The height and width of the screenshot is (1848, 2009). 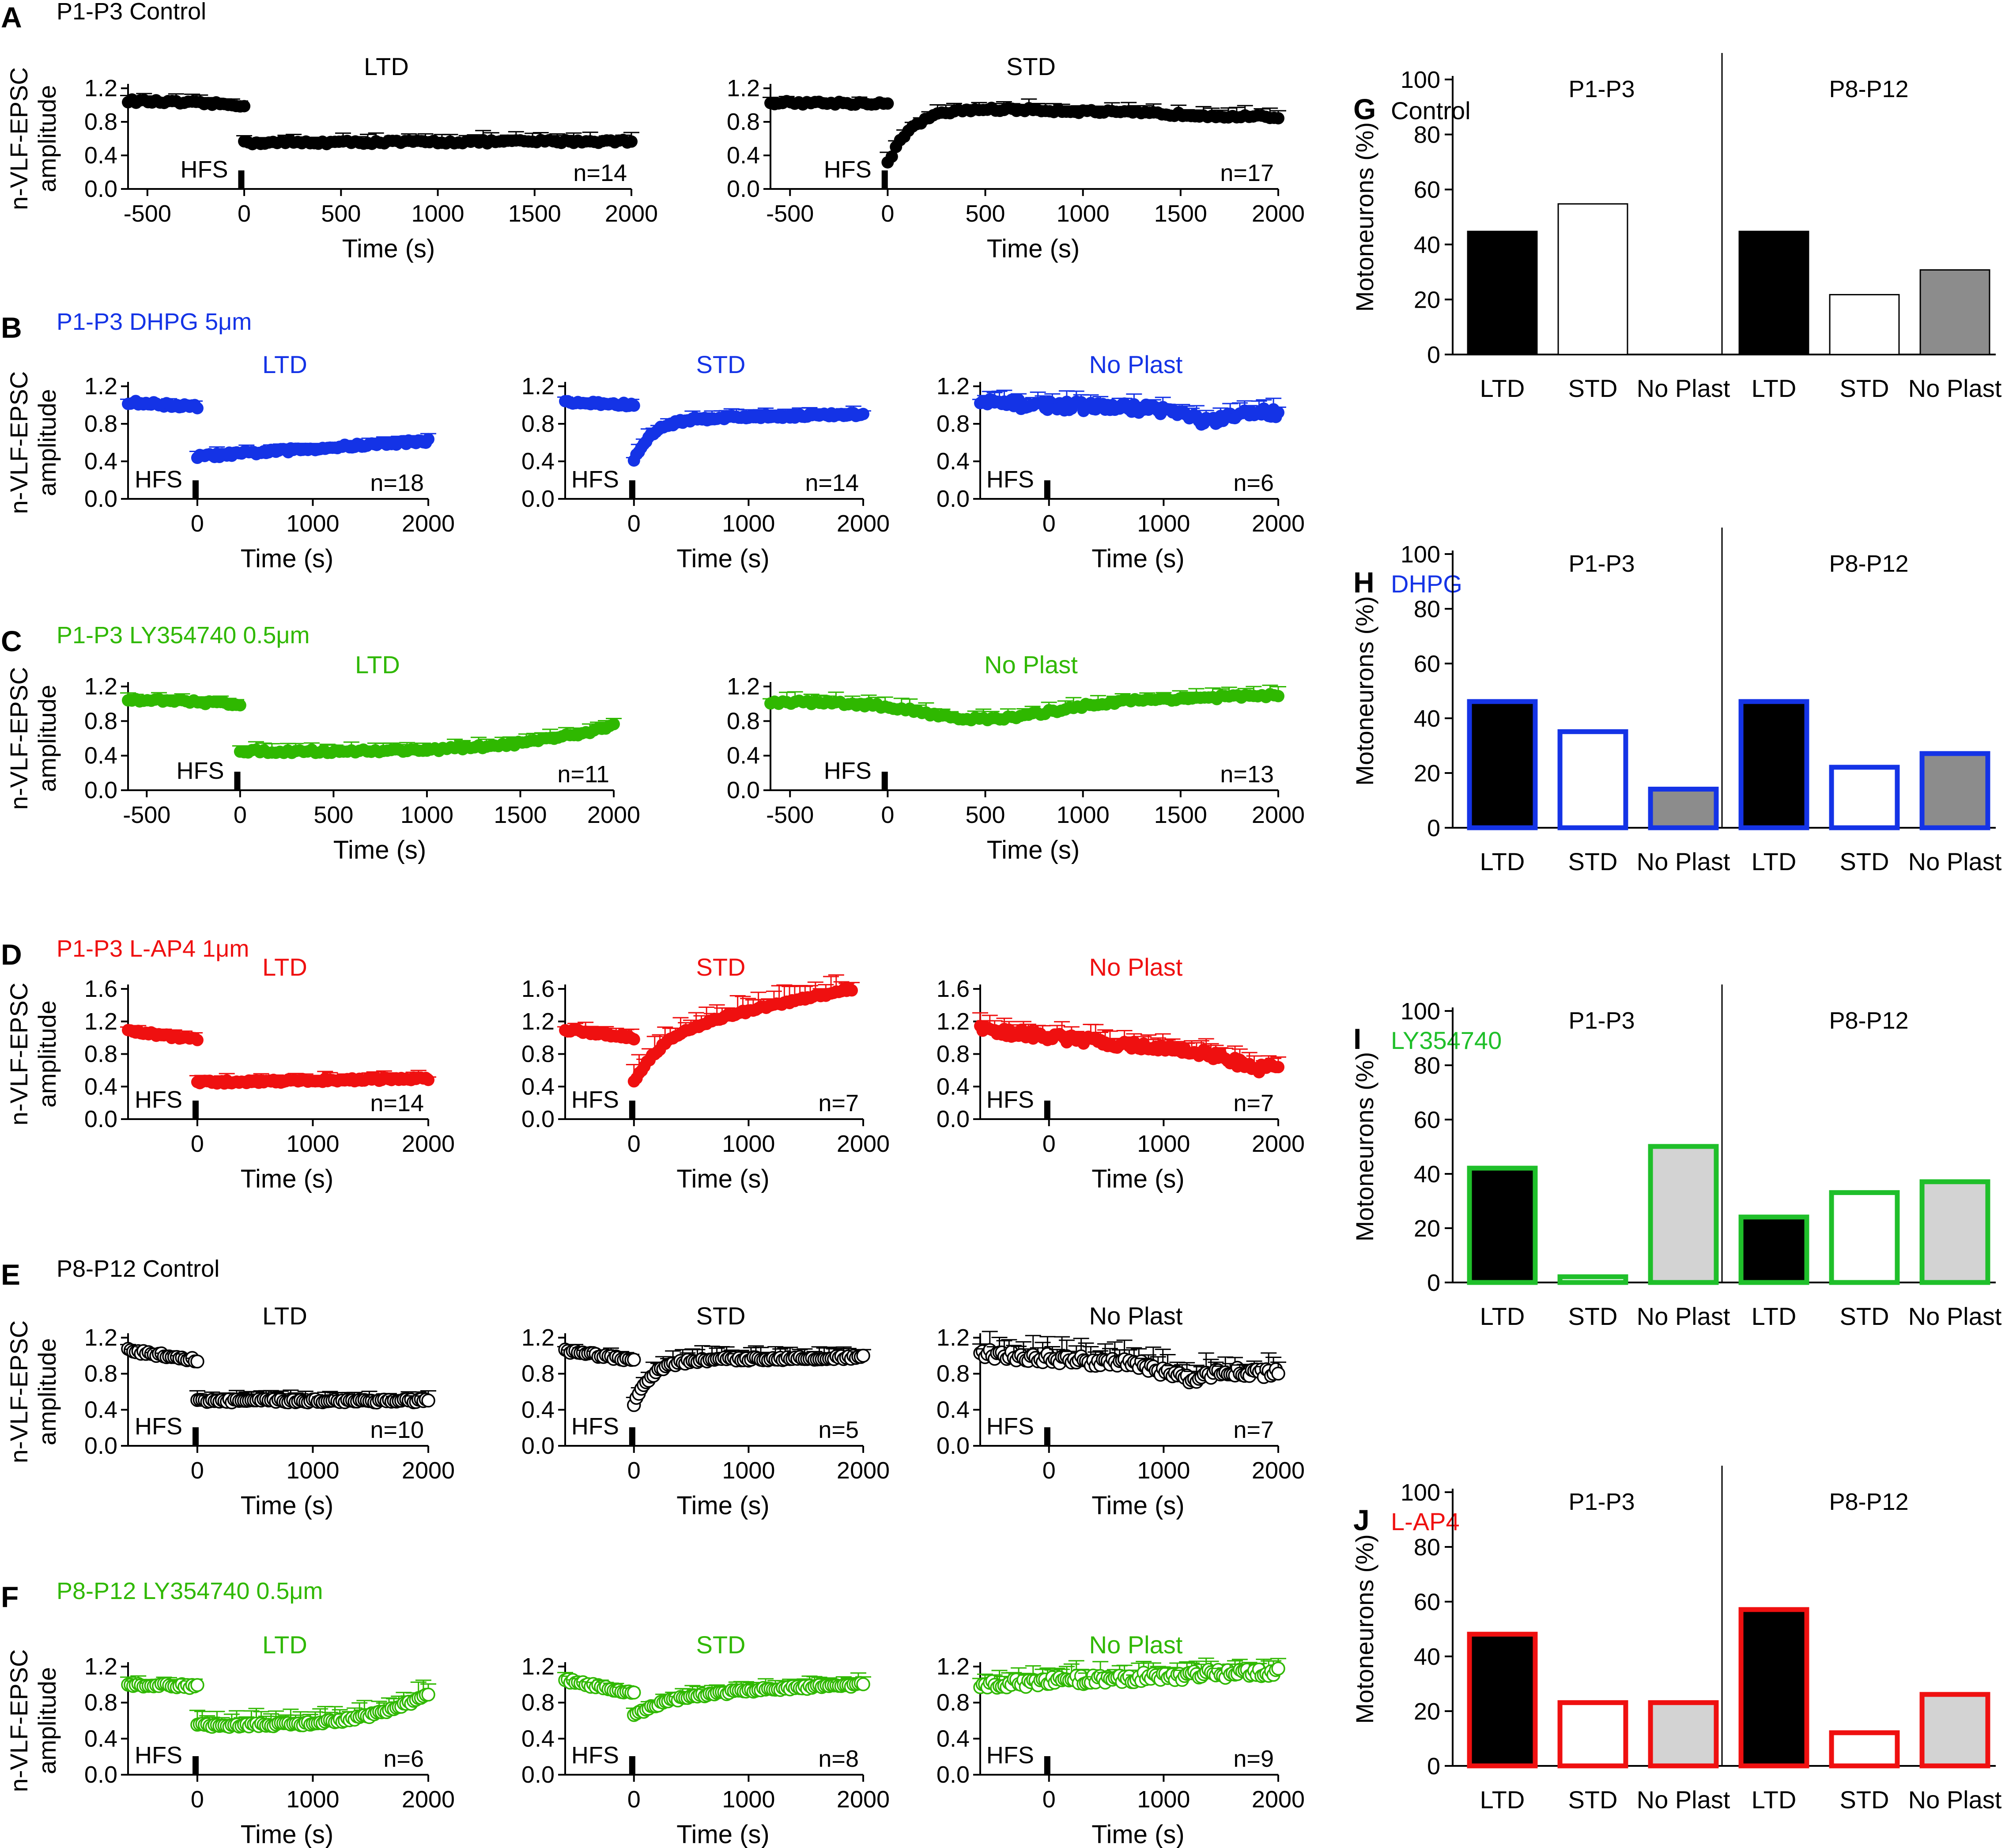 I want to click on bar-LTD, so click(x=1773, y=1688).